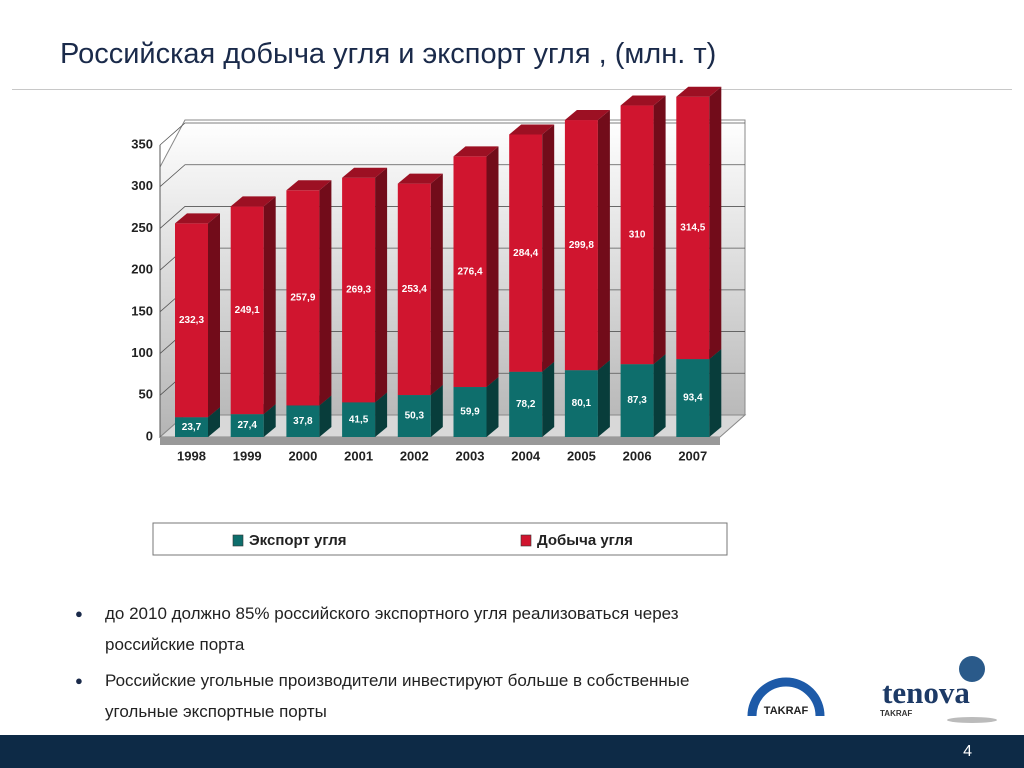  I want to click on data-label: 232,3, so click(191, 320).